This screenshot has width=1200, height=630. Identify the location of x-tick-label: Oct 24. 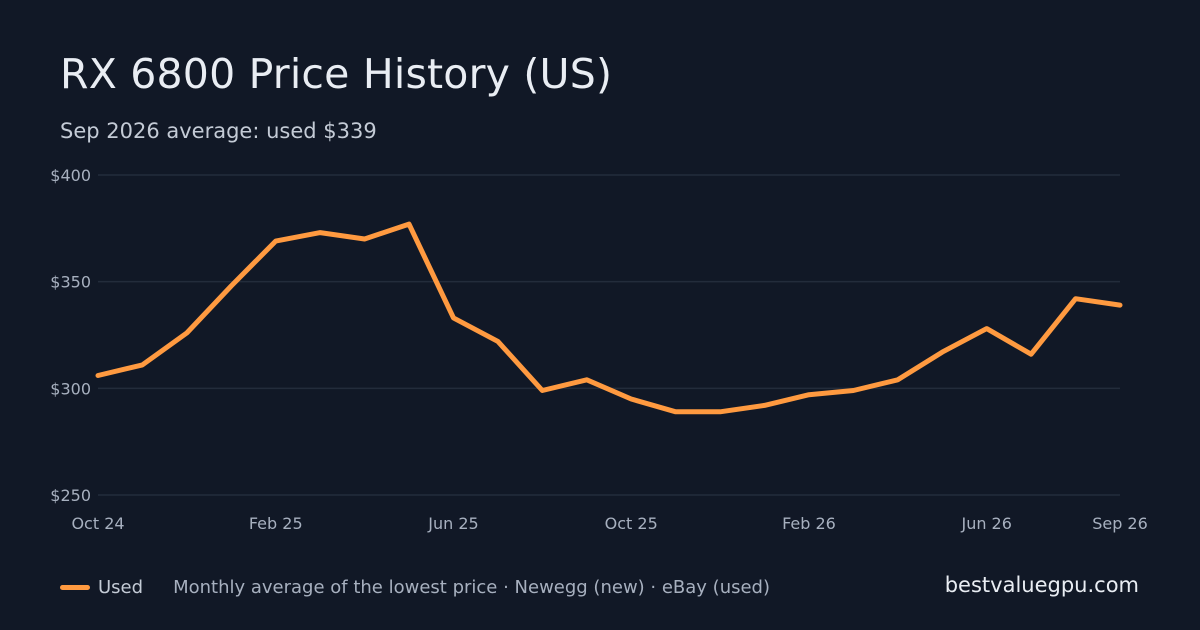
(97, 523).